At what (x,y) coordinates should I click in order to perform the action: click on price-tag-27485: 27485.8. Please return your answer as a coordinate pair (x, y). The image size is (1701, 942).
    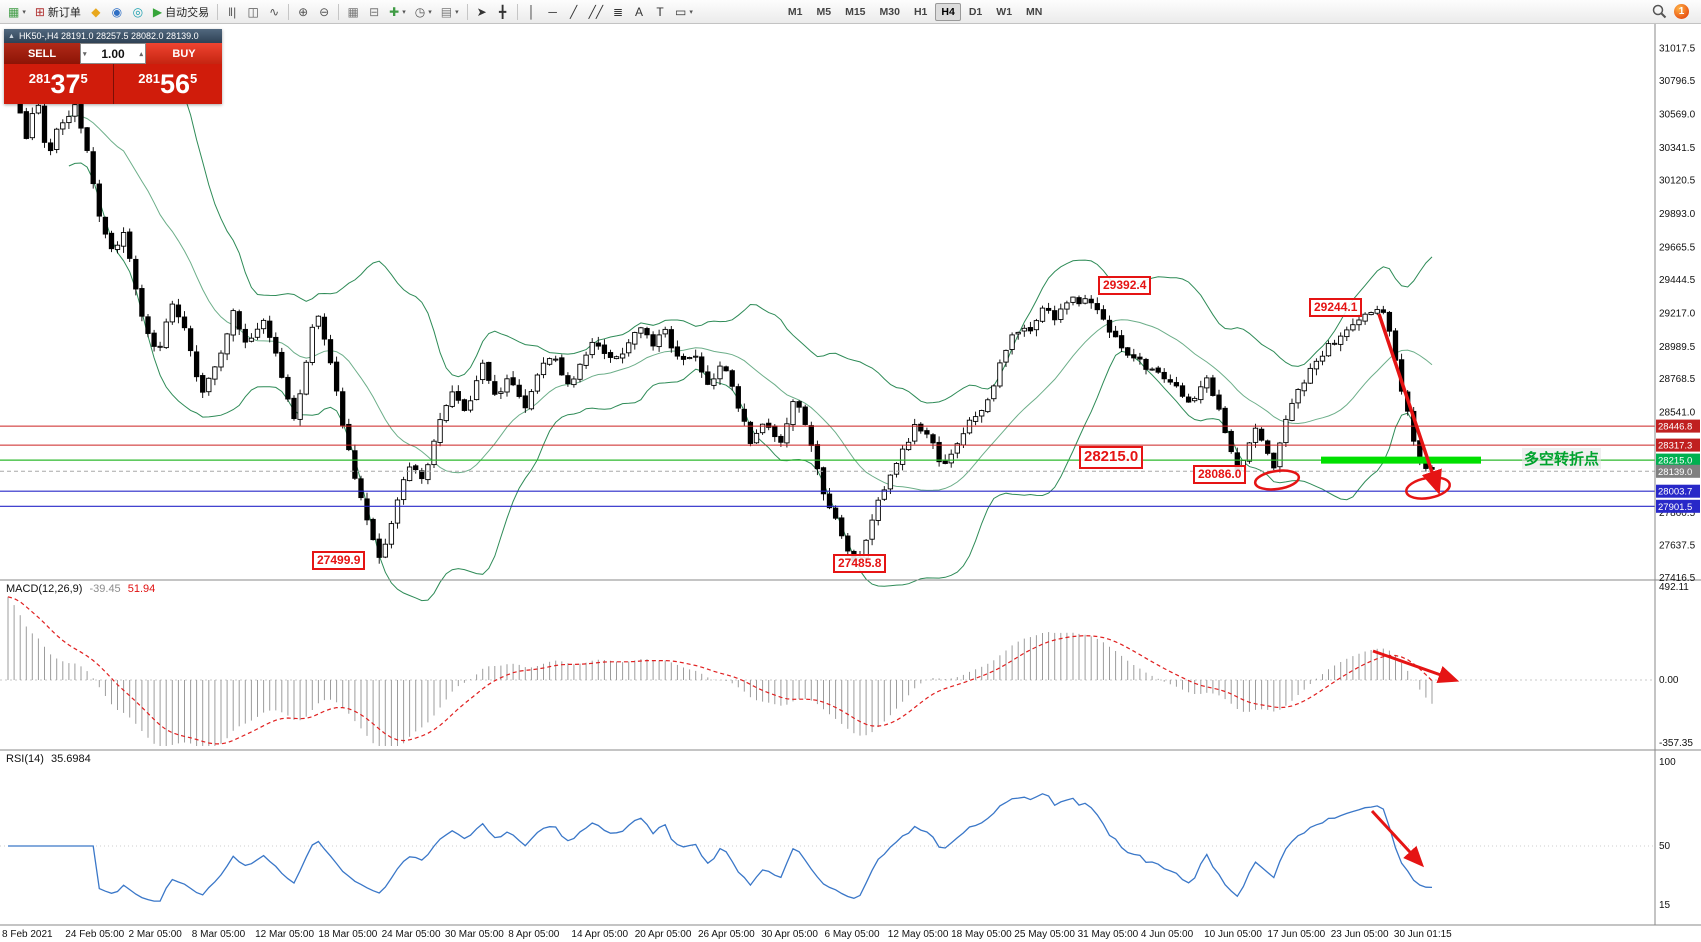
    Looking at the image, I should click on (860, 563).